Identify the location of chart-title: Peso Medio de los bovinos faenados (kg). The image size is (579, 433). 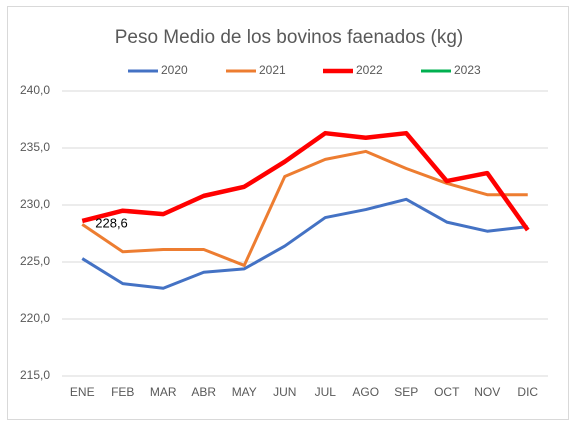
(289, 37).